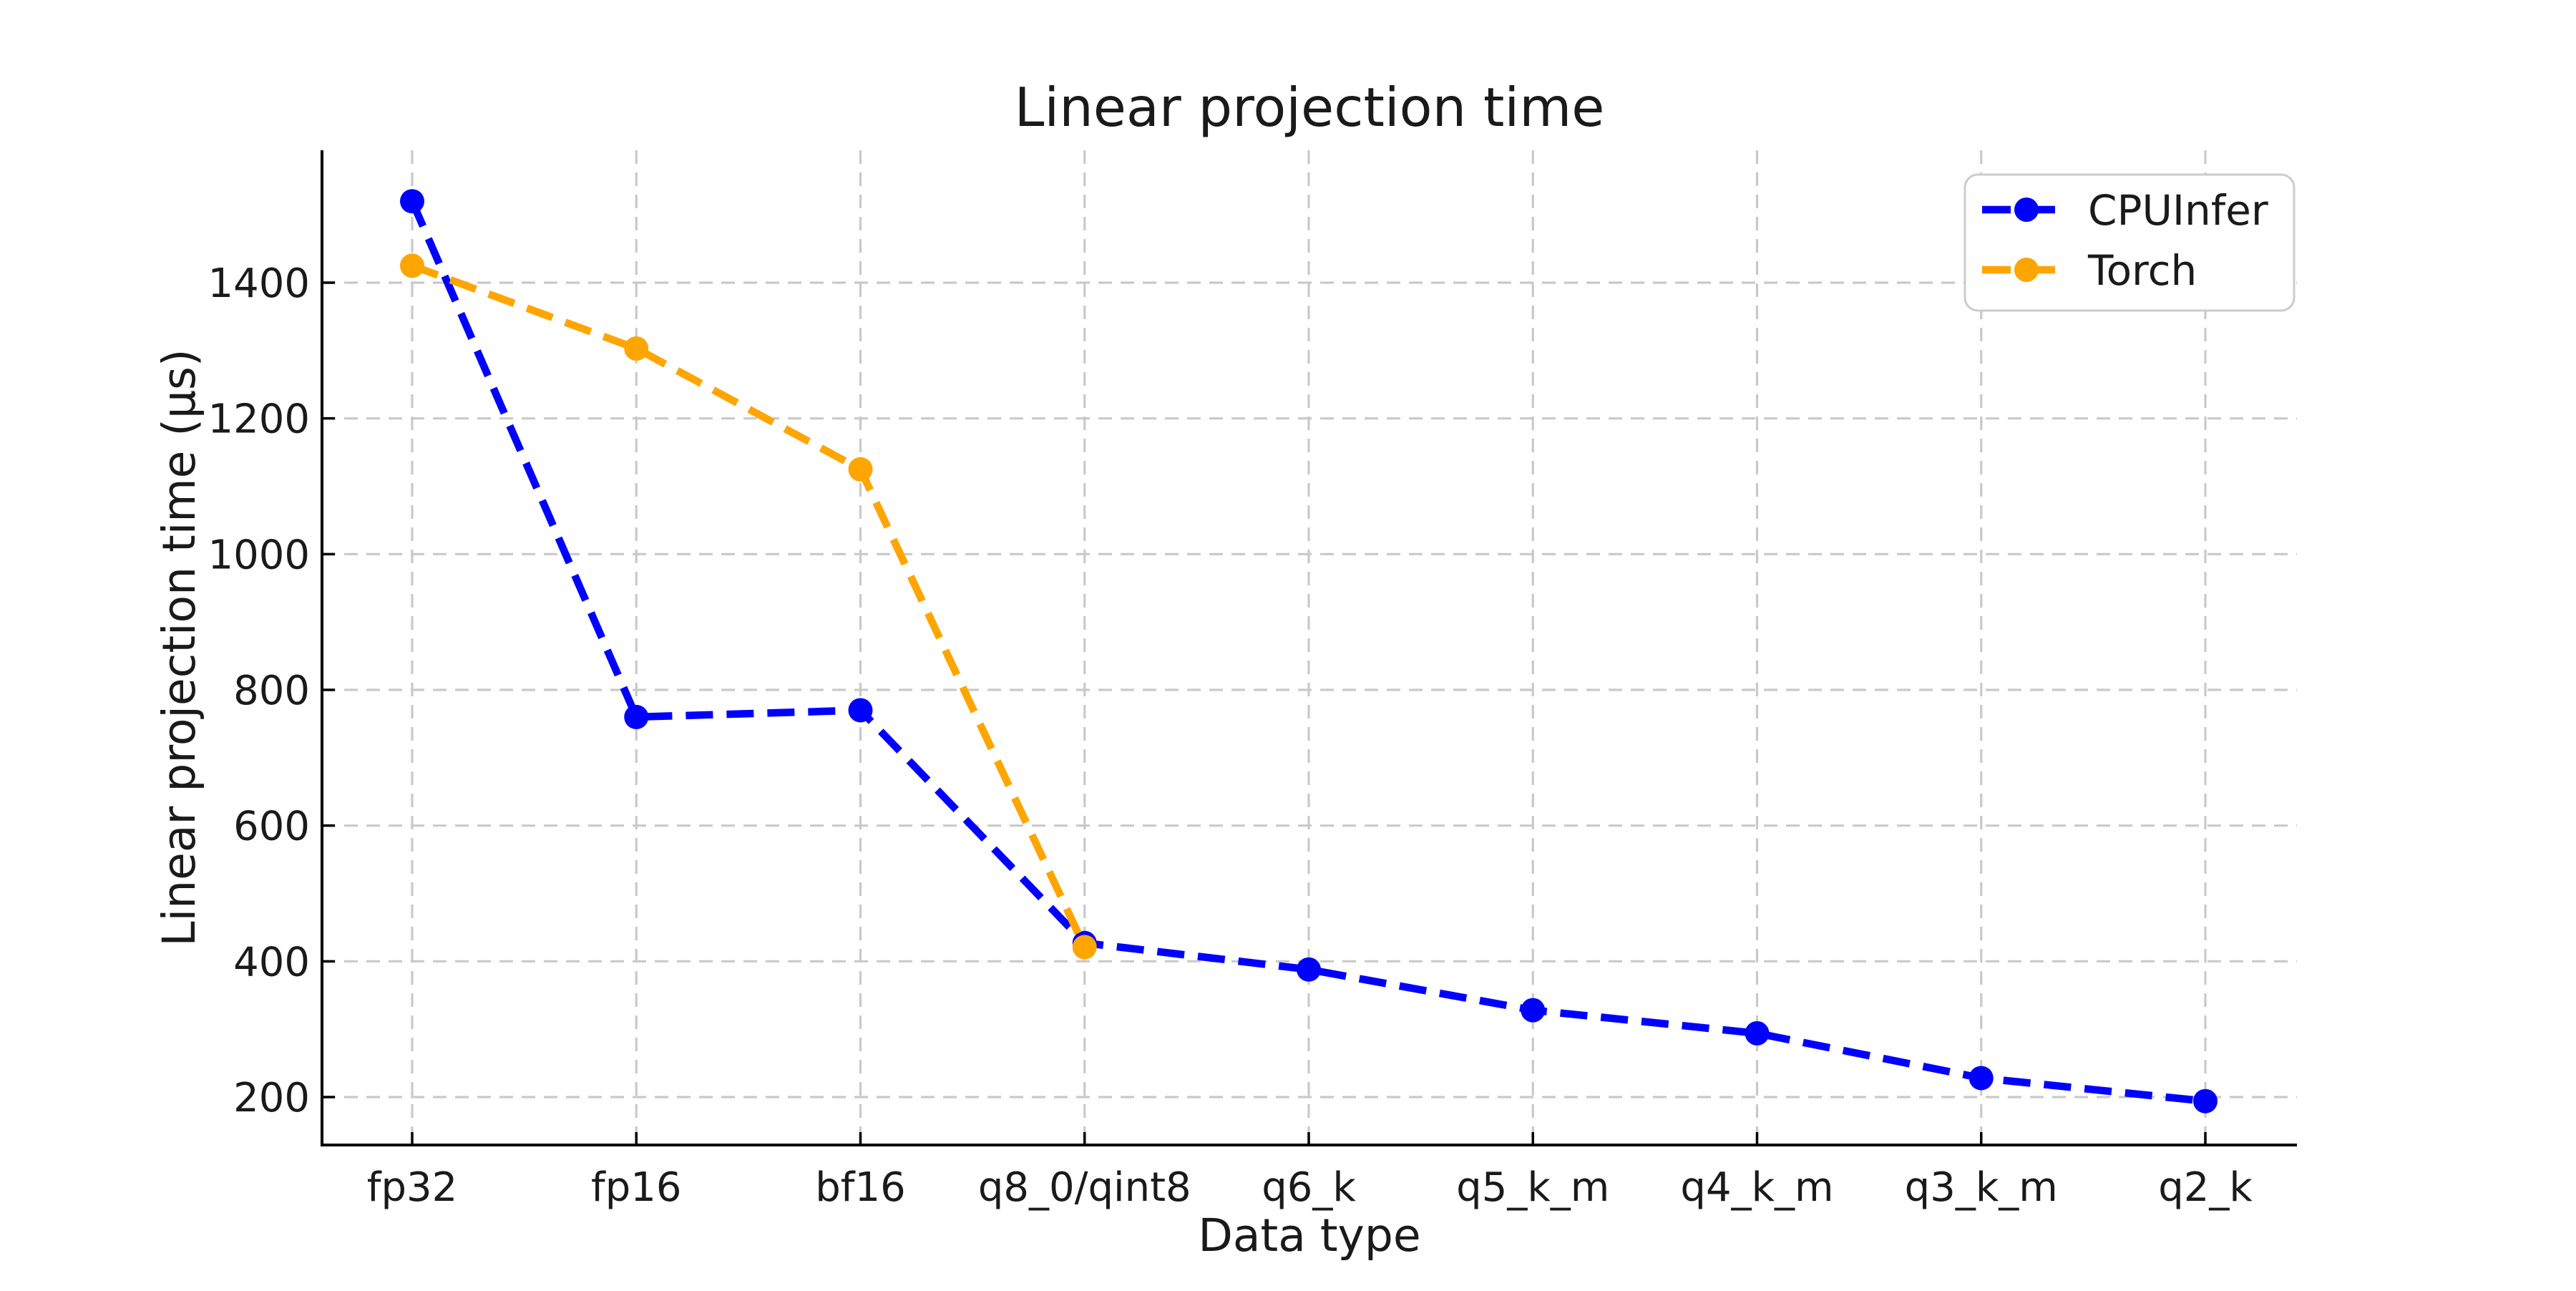 Image resolution: width=2576 pixels, height=1291 pixels. I want to click on legend-item-label-cpuinfer: CPUInfer, so click(2178, 210).